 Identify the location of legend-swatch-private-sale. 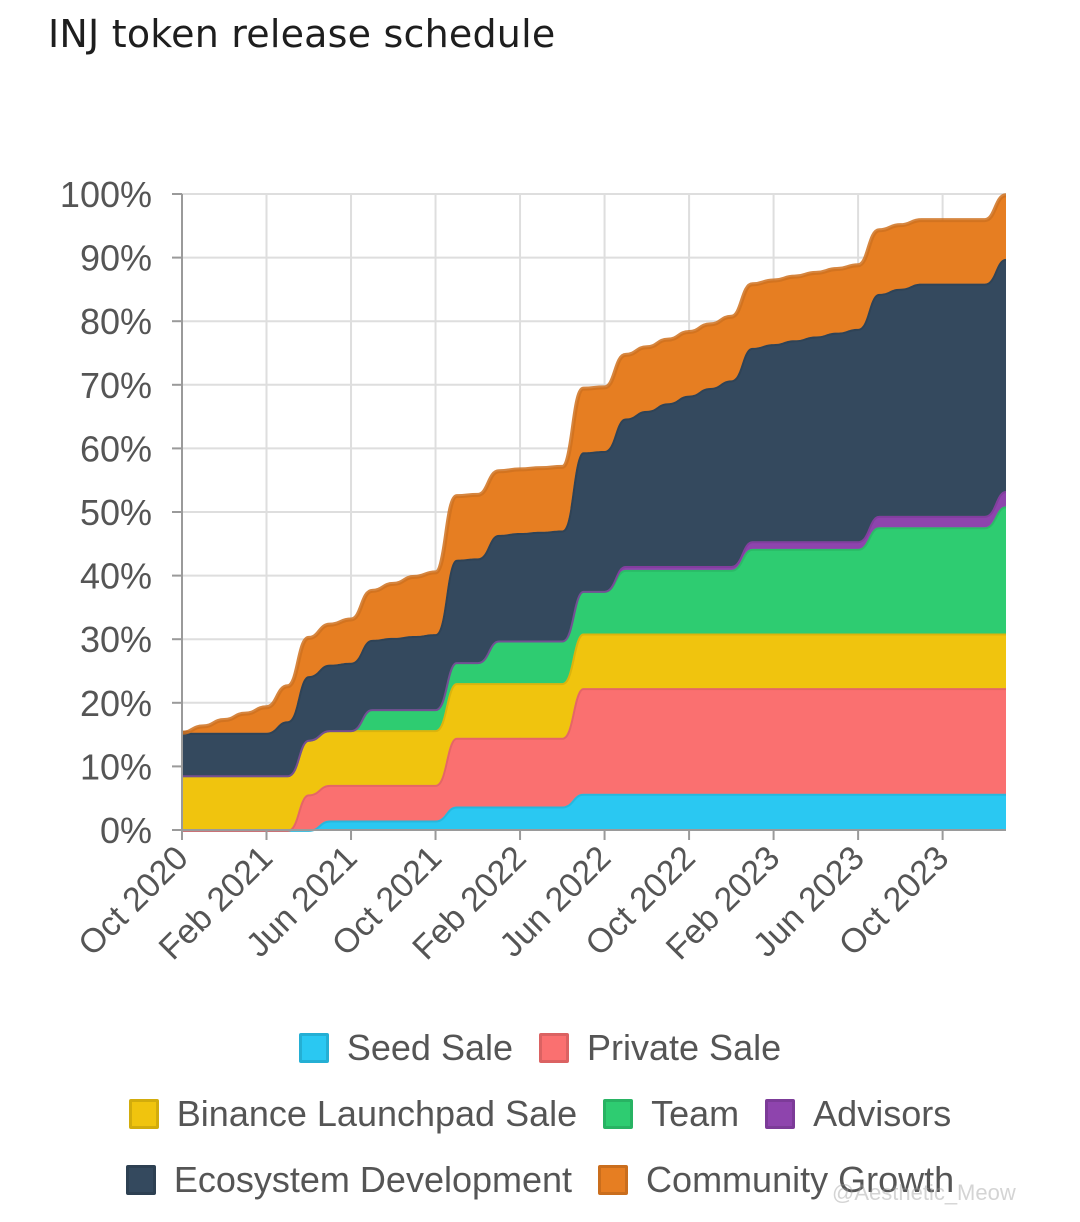
(554, 1048).